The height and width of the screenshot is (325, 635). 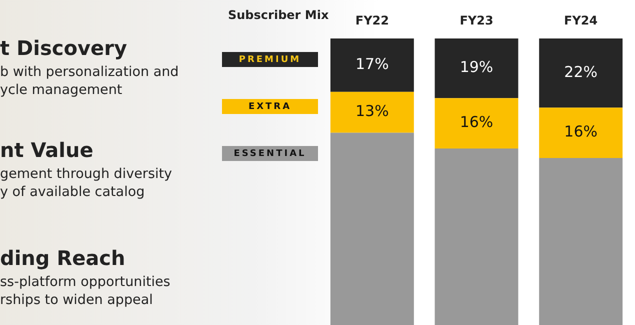 What do you see at coordinates (270, 59) in the screenshot?
I see `text: PREMIUM` at bounding box center [270, 59].